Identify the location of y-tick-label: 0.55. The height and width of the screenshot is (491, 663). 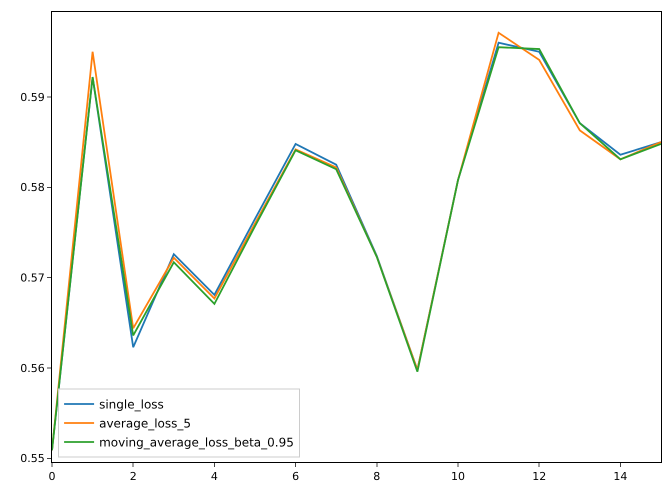
(32, 459).